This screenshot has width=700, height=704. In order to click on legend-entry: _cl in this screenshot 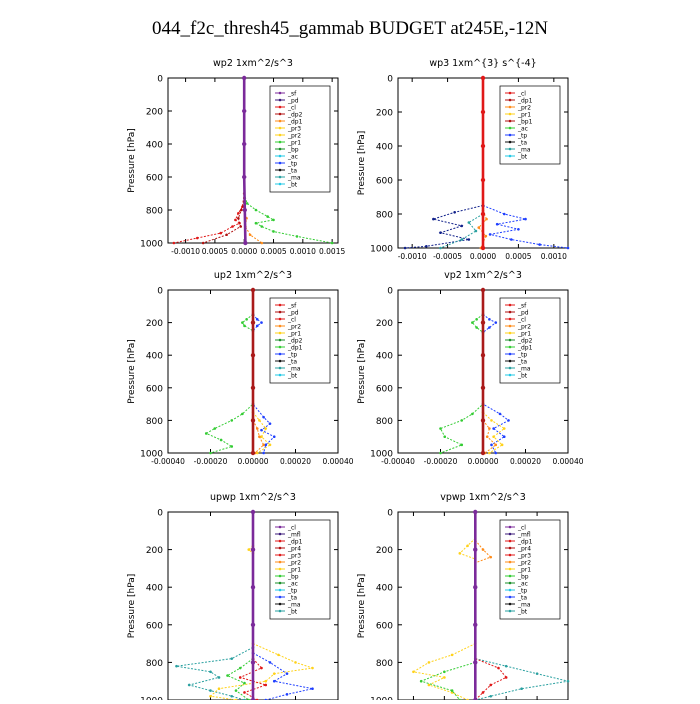, I will do `click(521, 319)`.